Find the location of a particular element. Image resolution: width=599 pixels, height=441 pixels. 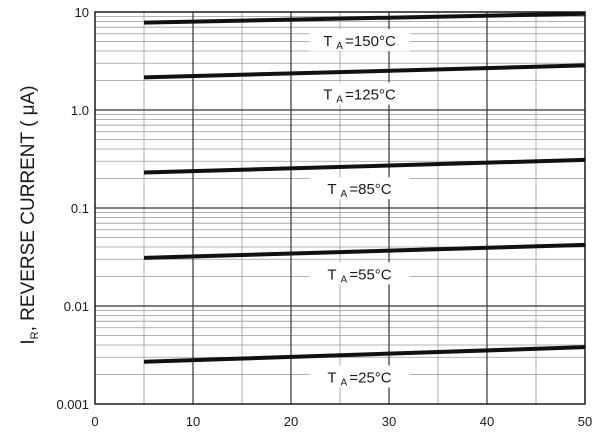

x-tick-label: 50 is located at coordinates (585, 421).